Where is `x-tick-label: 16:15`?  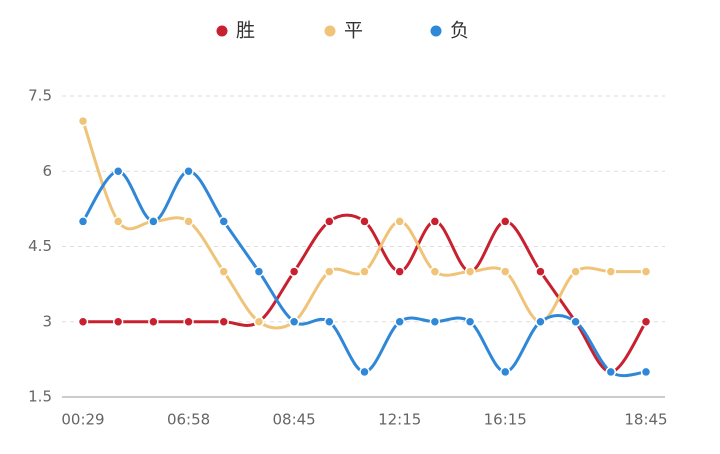 x-tick-label: 16:15 is located at coordinates (505, 420).